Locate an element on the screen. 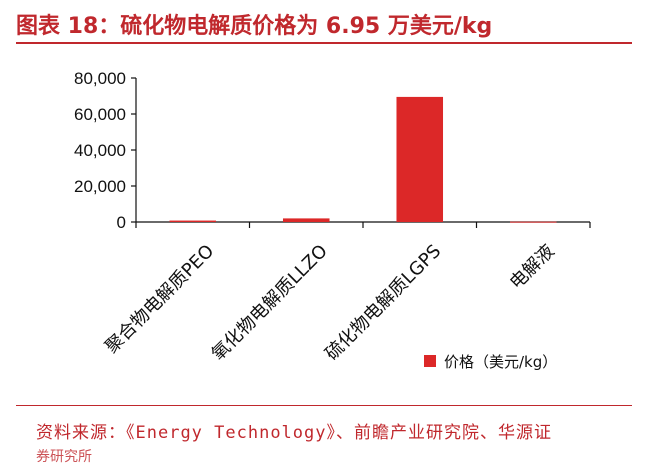  y-tick-label: 0 is located at coordinates (121, 222).